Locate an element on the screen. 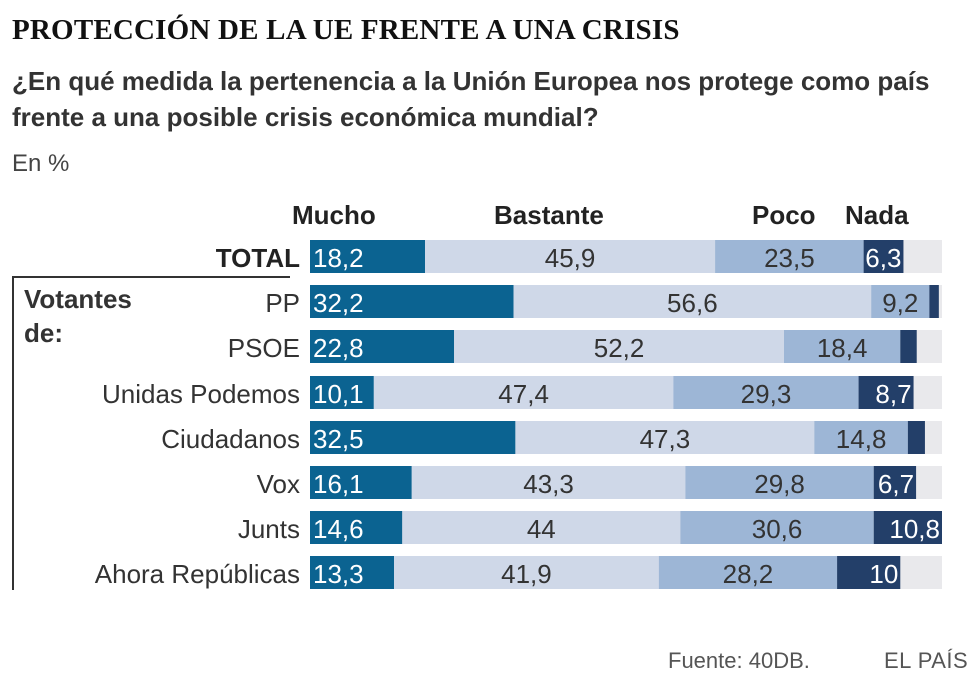 This screenshot has height=684, width=980. bar-nada-vox is located at coordinates (895, 482).